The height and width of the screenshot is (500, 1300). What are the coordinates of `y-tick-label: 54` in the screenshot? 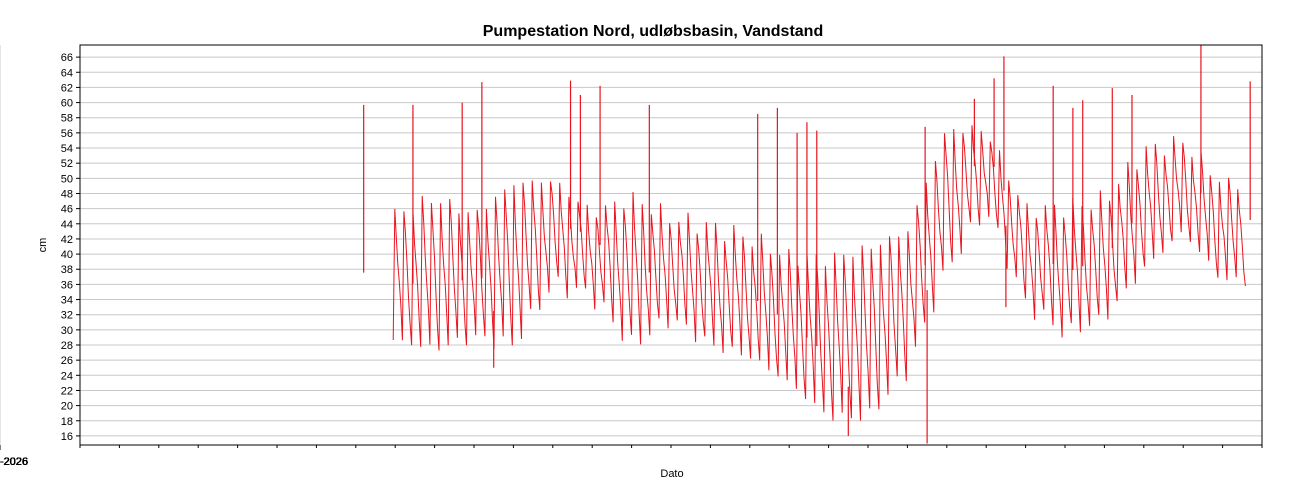 It's located at (67, 149).